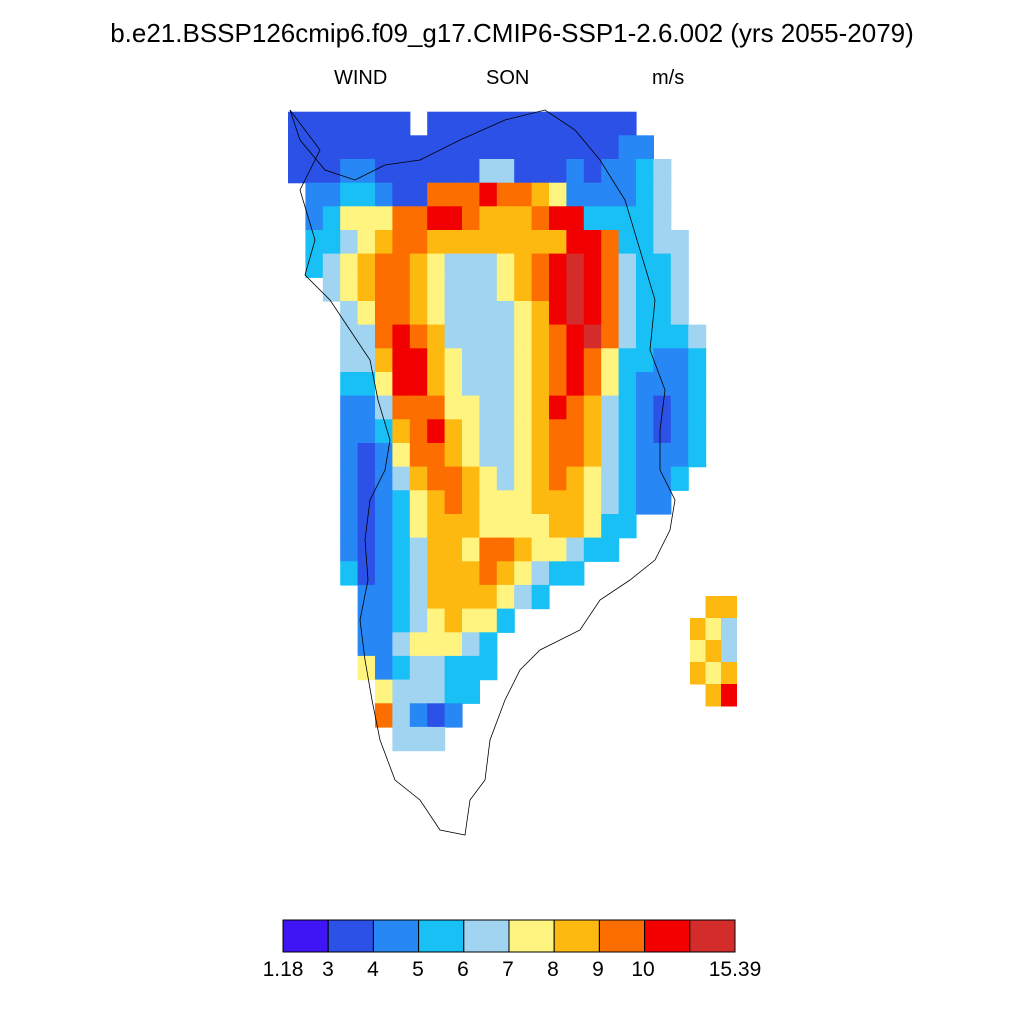  Describe the element at coordinates (283, 969) in the screenshot. I see `legend-label: 1.18` at that location.